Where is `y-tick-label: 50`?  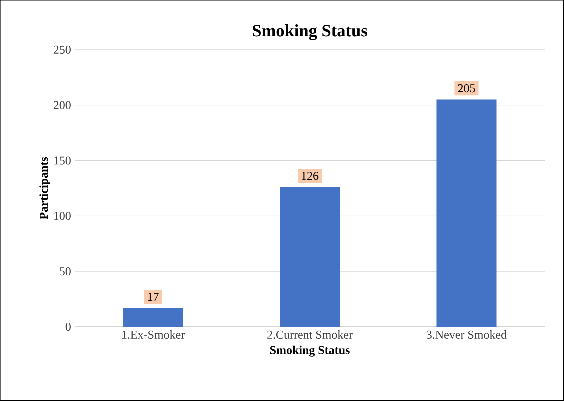 y-tick-label: 50 is located at coordinates (65, 272).